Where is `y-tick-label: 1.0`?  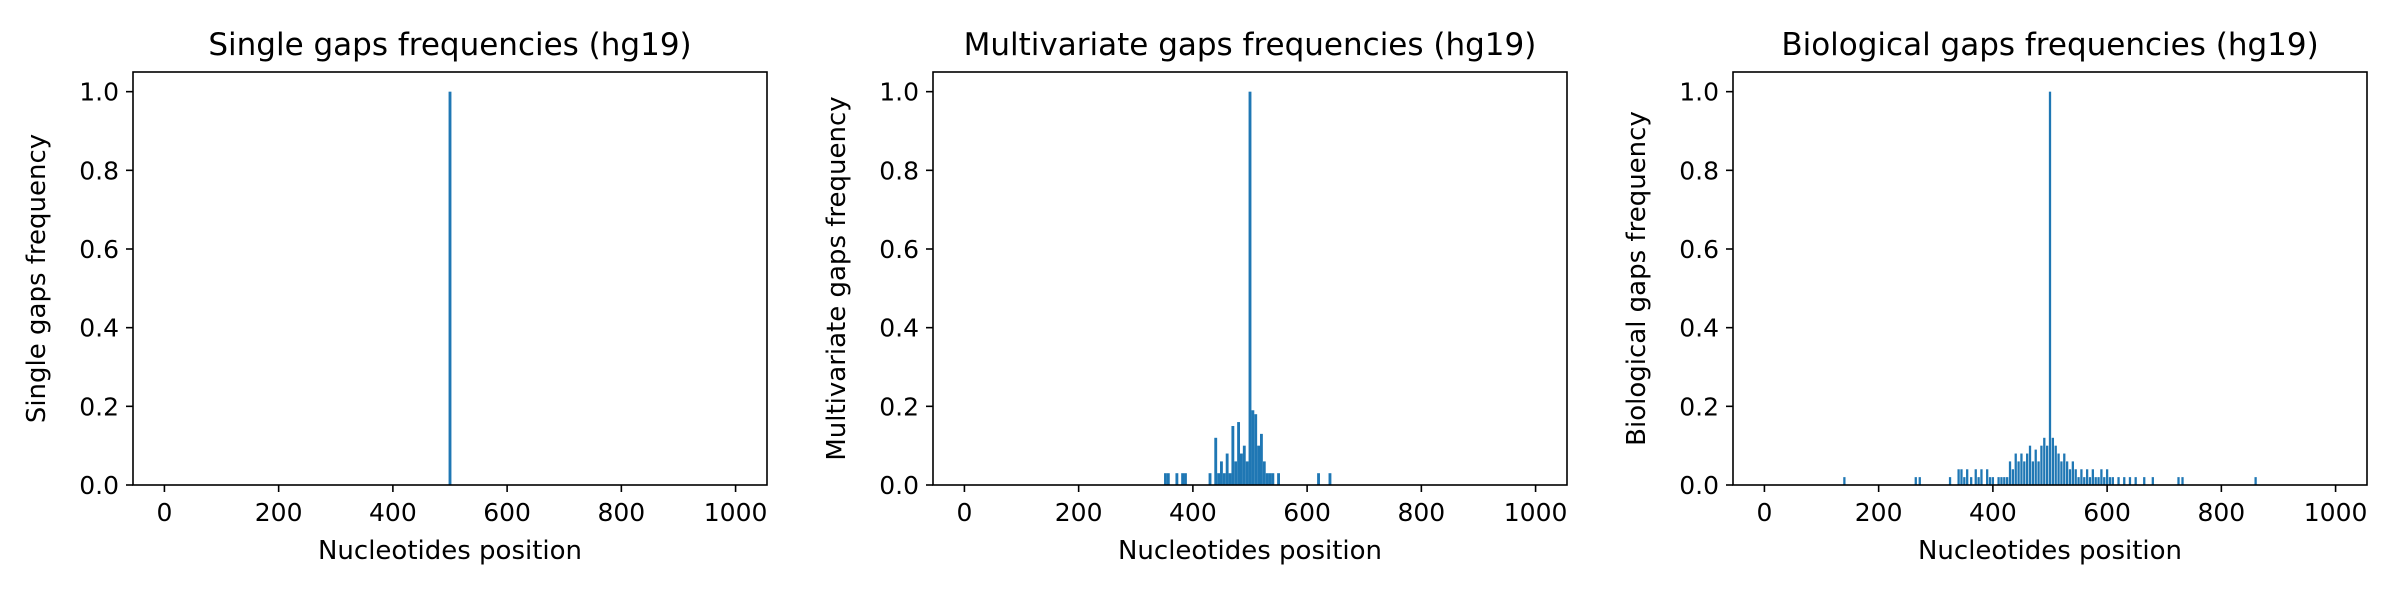
y-tick-label: 1.0 is located at coordinates (99, 92).